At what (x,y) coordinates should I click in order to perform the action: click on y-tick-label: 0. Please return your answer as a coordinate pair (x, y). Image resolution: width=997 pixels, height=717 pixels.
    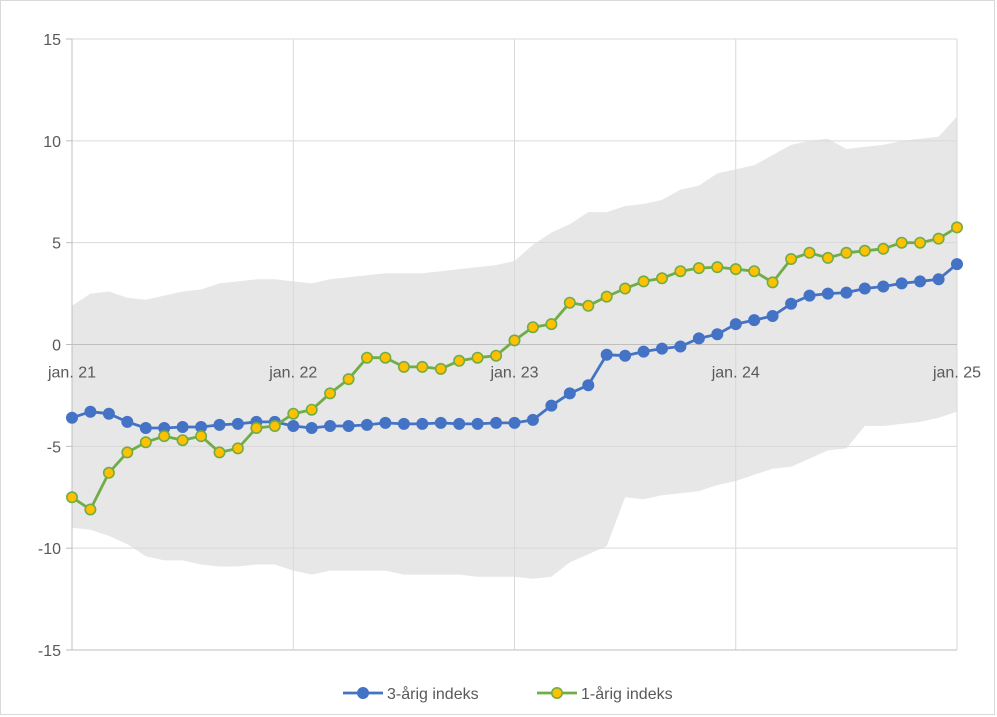
    Looking at the image, I should click on (56, 346).